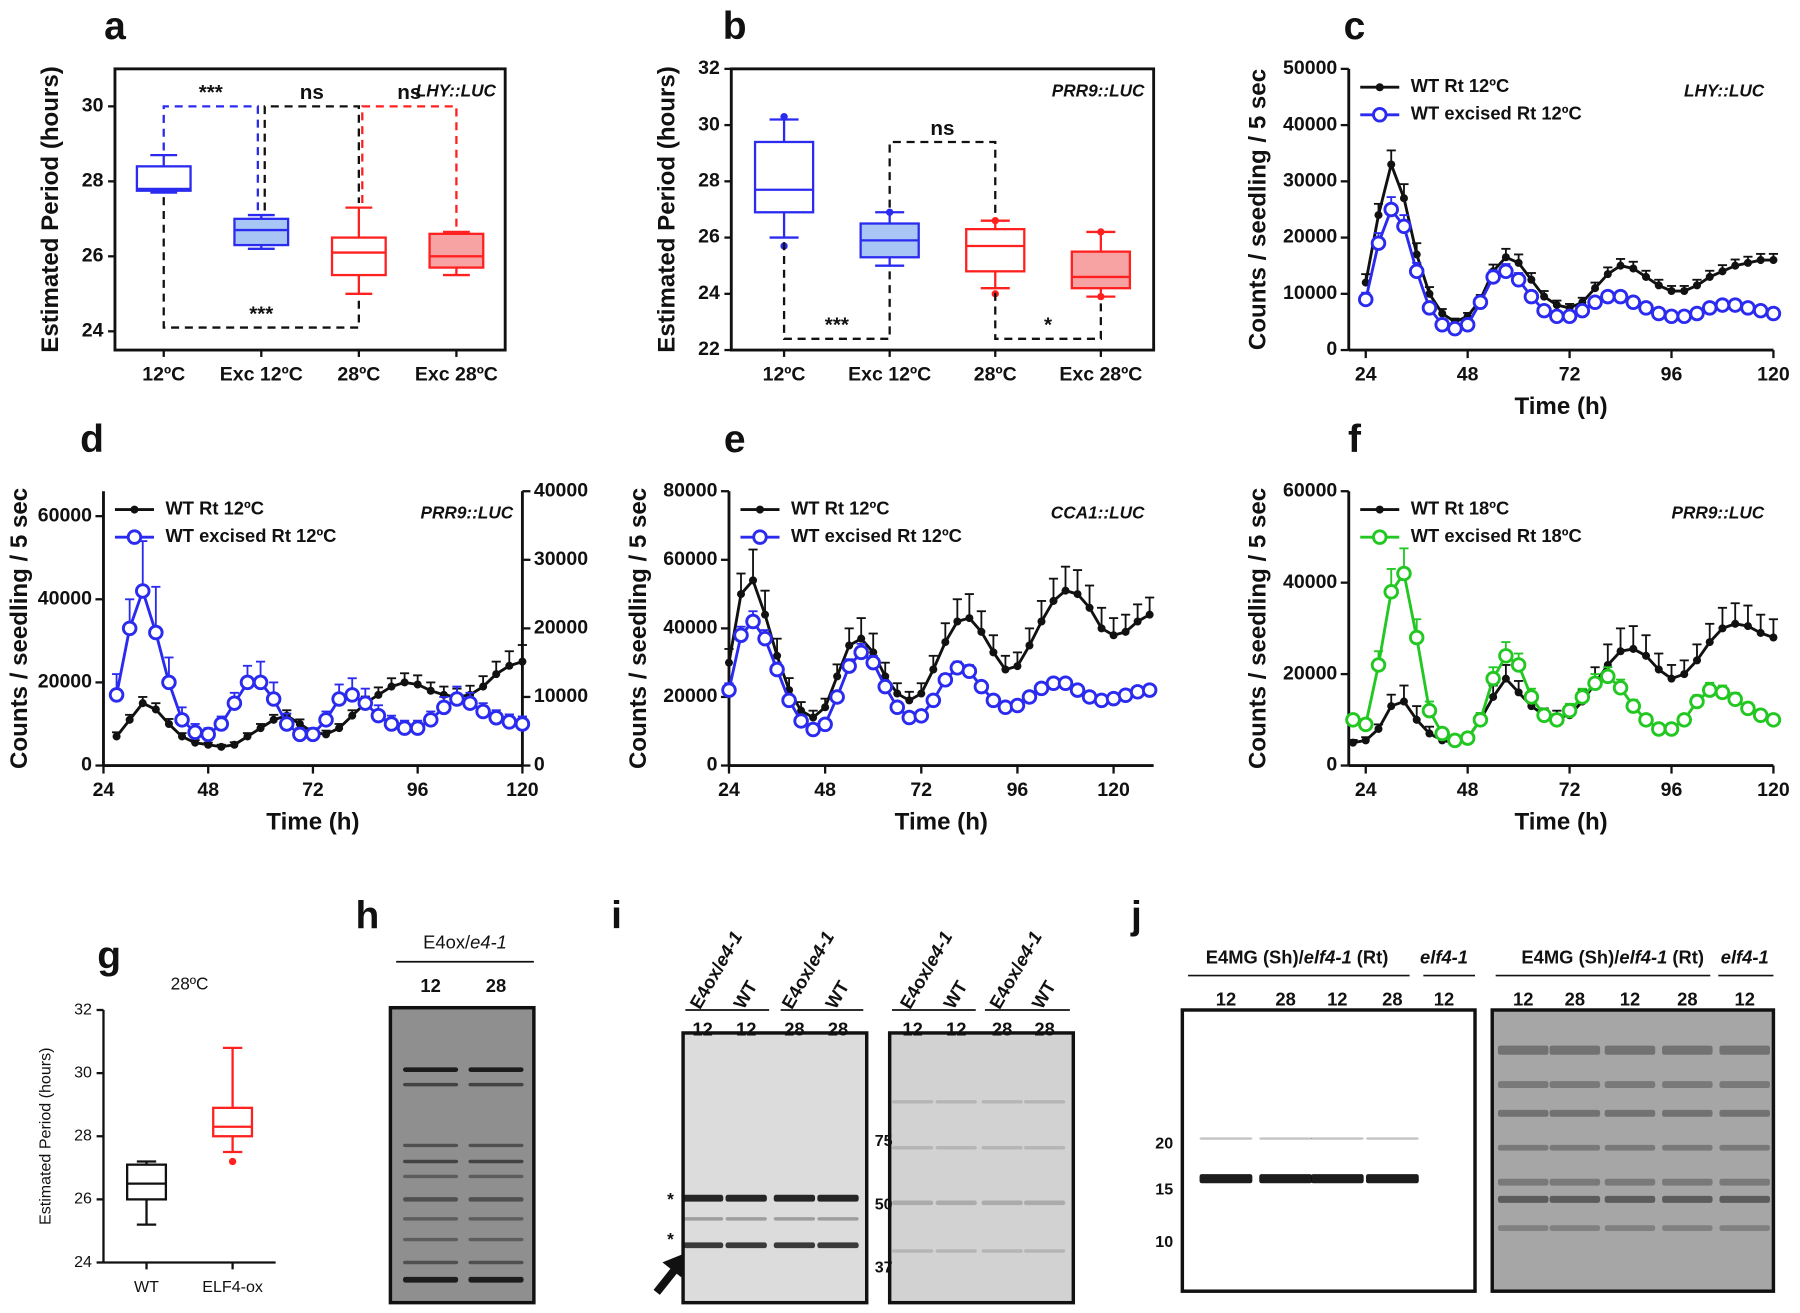 Image resolution: width=1800 pixels, height=1313 pixels. Describe the element at coordinates (65, 515) in the screenshot. I see `y-tick-label: 60000` at that location.